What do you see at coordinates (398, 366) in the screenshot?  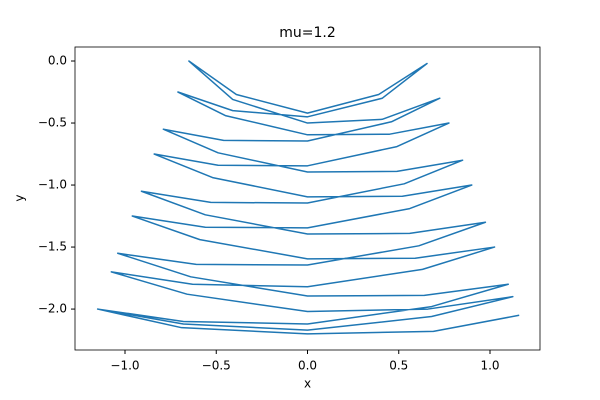 I see `x-tick-label: 0.5` at bounding box center [398, 366].